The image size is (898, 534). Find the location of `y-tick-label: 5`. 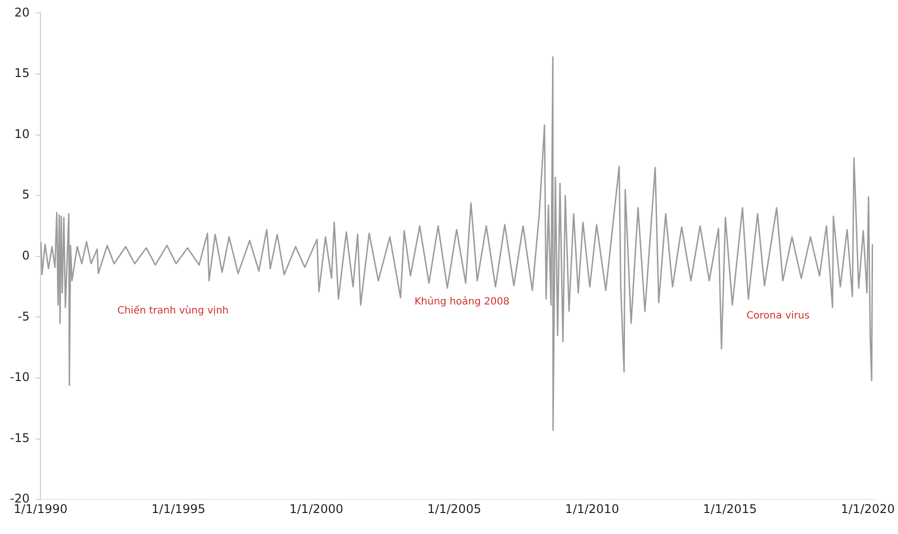

y-tick-label: 5 is located at coordinates (26, 195).